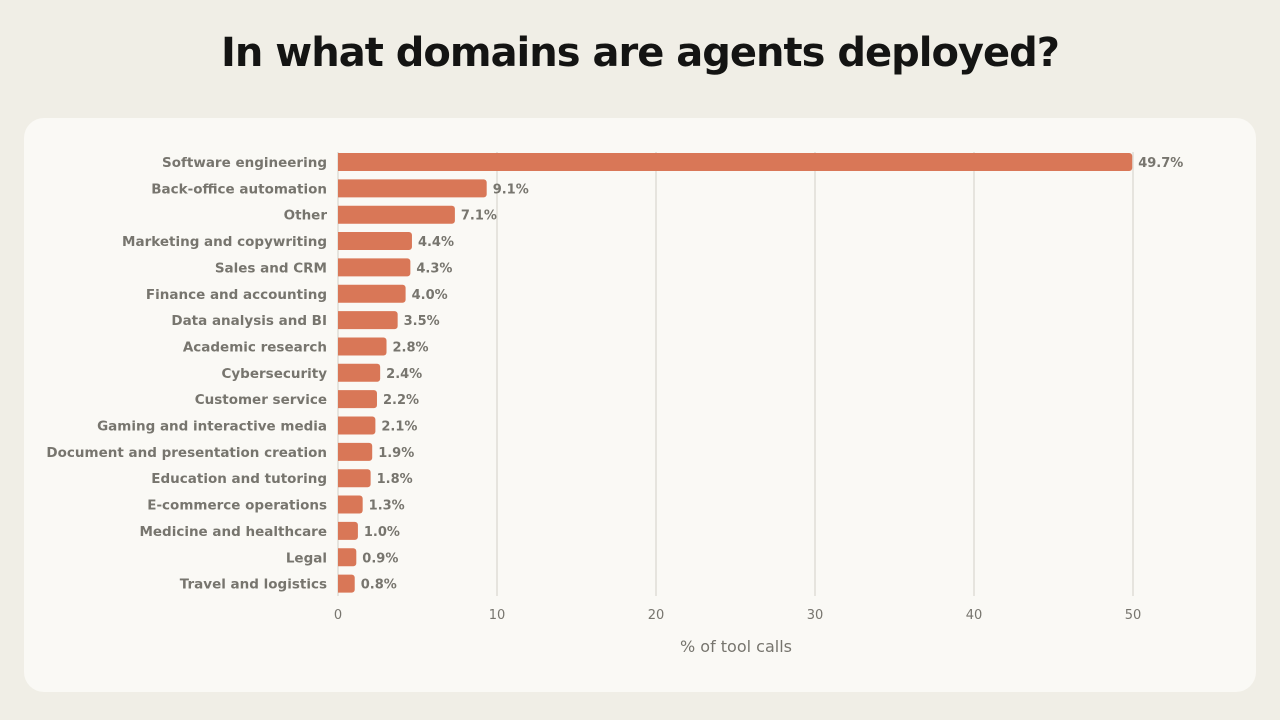 This screenshot has width=1280, height=720. I want to click on value-label: 1.3%, so click(387, 506).